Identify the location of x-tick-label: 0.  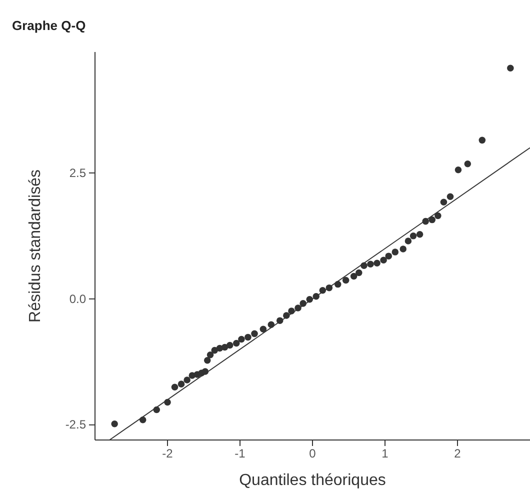
(312, 453).